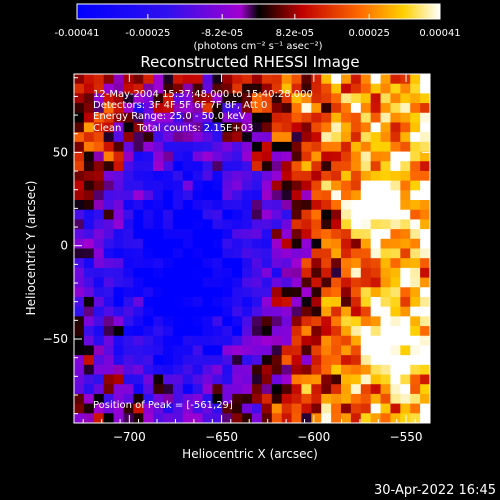 This screenshot has width=500, height=500. I want to click on x-tick-label: −700, so click(129, 437).